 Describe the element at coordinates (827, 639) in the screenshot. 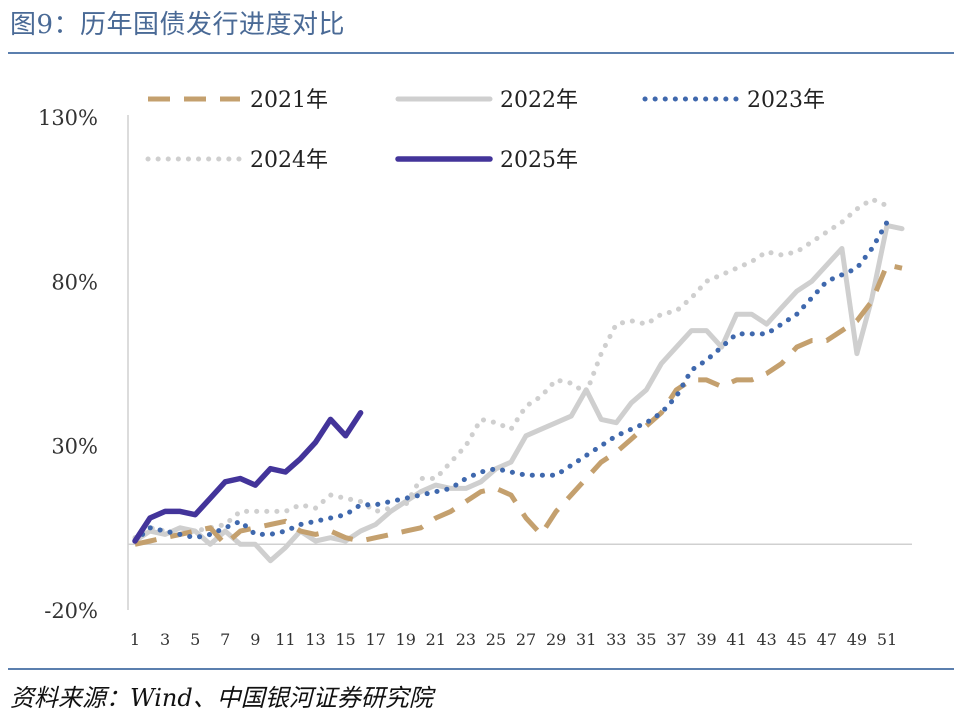

I see `x-tick-label: 47` at that location.